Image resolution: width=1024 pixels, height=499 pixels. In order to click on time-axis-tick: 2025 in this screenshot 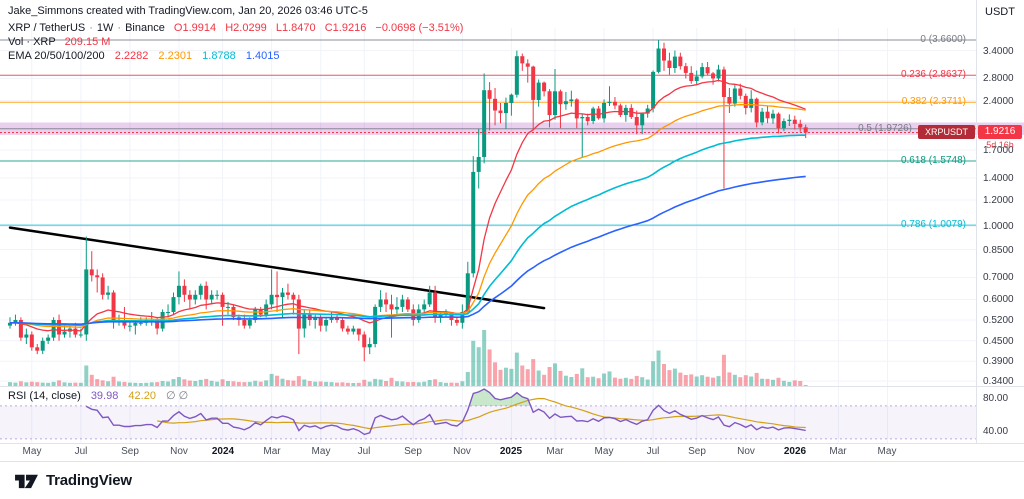, I will do `click(511, 451)`.